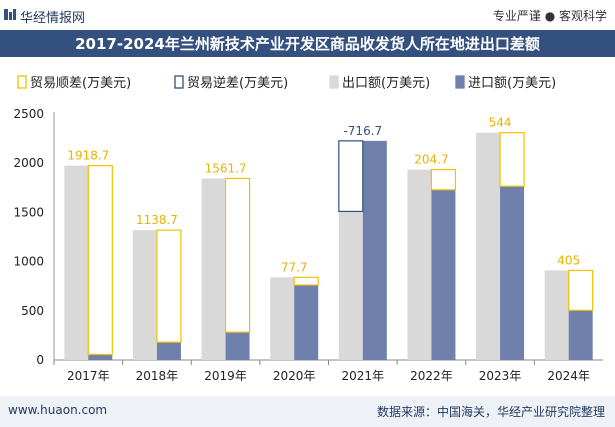  Describe the element at coordinates (157, 376) in the screenshot. I see `x-tick-label: 2018年` at that location.